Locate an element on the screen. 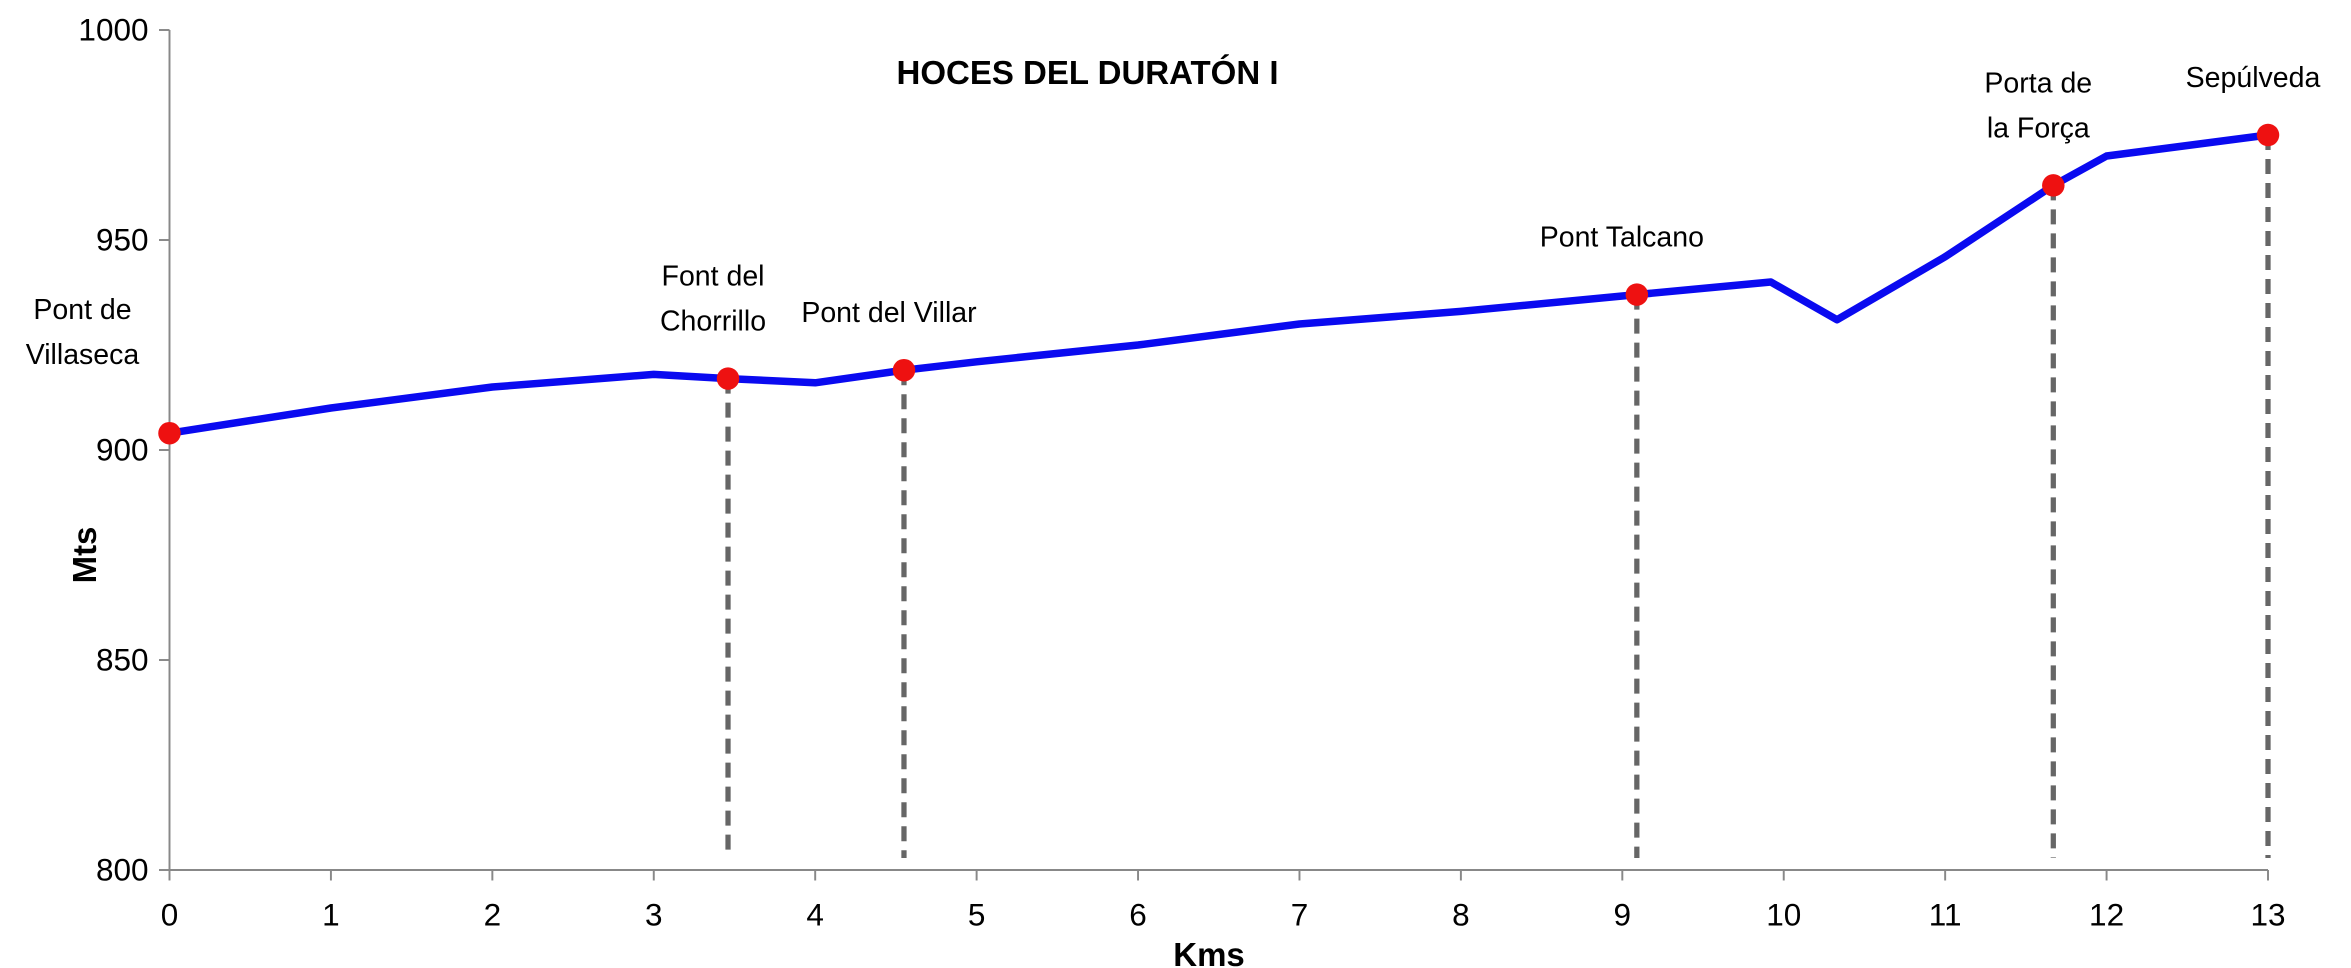 This screenshot has width=2351, height=968. x-tick-label: 10 is located at coordinates (1783, 915).